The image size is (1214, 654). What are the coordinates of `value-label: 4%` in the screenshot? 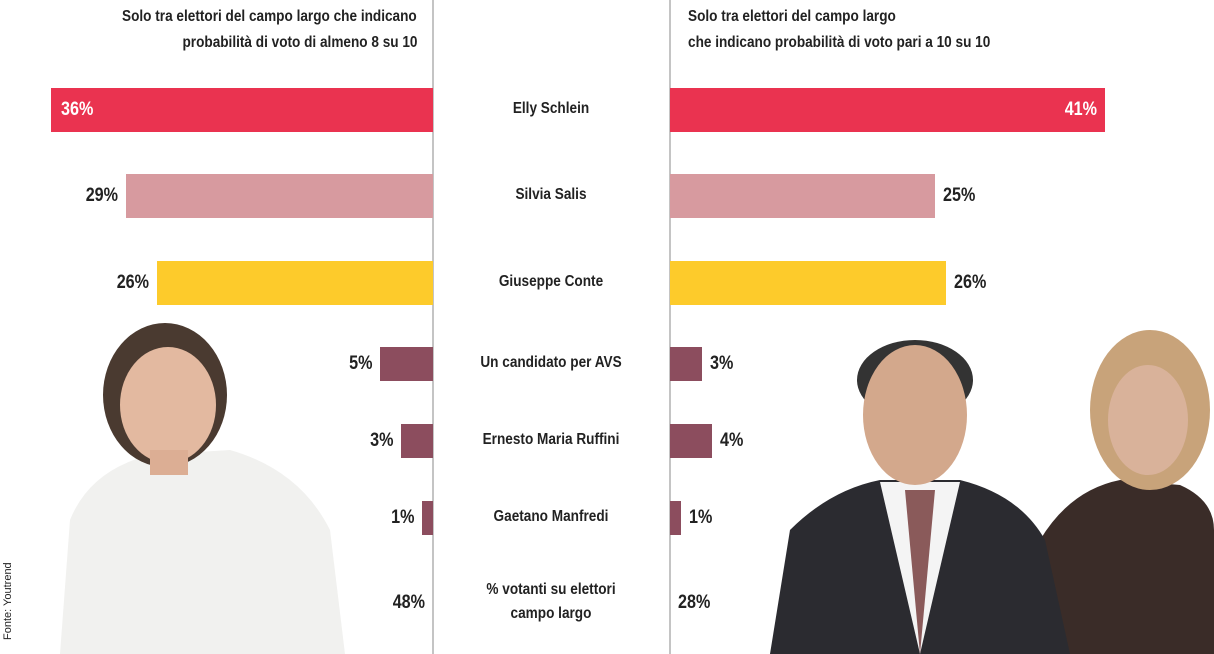 It's located at (732, 440).